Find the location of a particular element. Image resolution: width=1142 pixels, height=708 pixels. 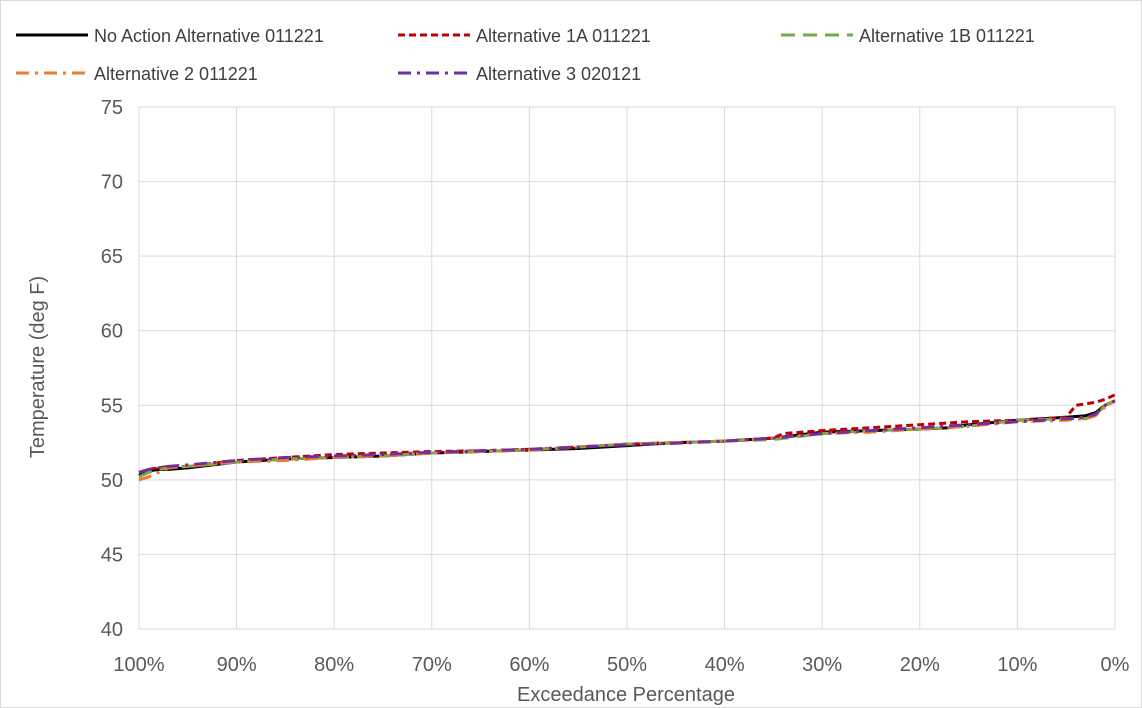

x-tick-label: 50% is located at coordinates (627, 665).